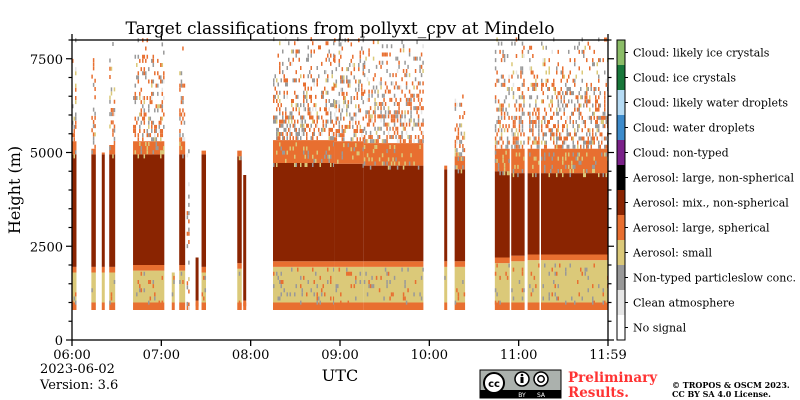  I want to click on colorbar-swatch, so click(621, 103).